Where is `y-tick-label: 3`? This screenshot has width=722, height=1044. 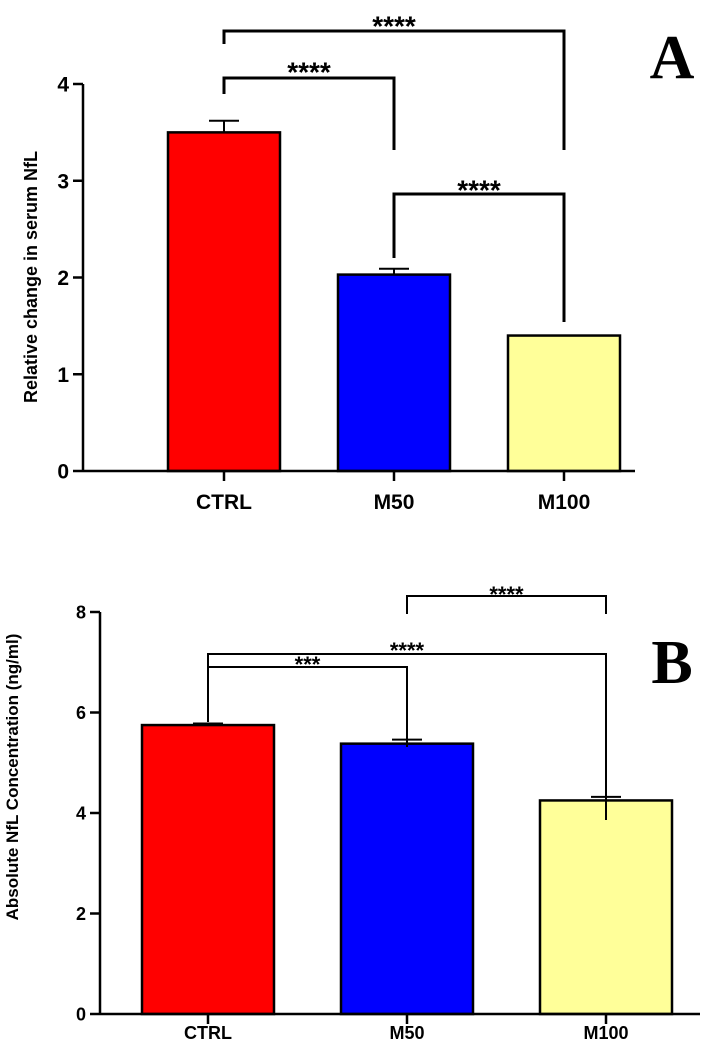 y-tick-label: 3 is located at coordinates (63, 181).